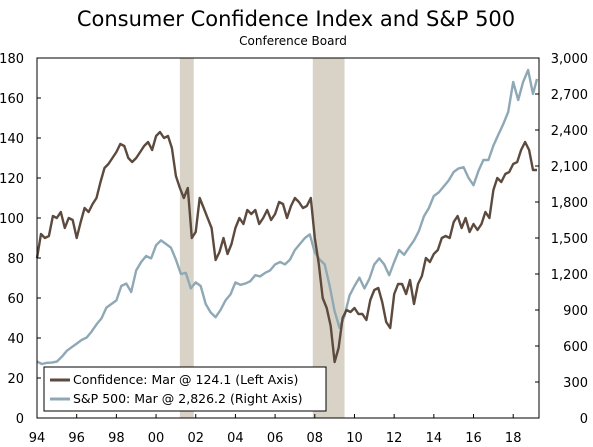 The image size is (593, 447). I want to click on right-tick-label: 900, so click(575, 311).